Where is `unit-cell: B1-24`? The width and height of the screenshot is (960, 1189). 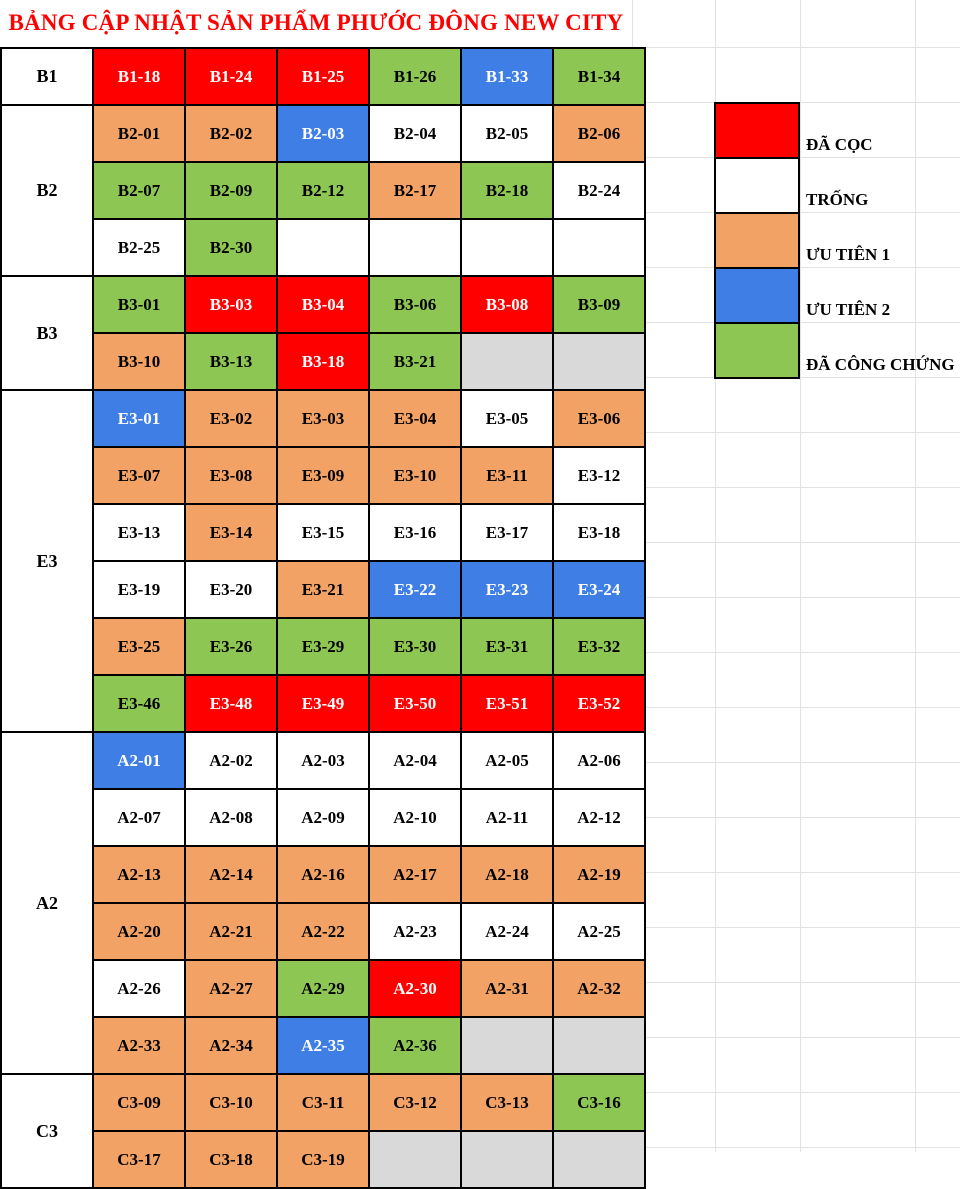
unit-cell: B1-24 is located at coordinates (231, 76).